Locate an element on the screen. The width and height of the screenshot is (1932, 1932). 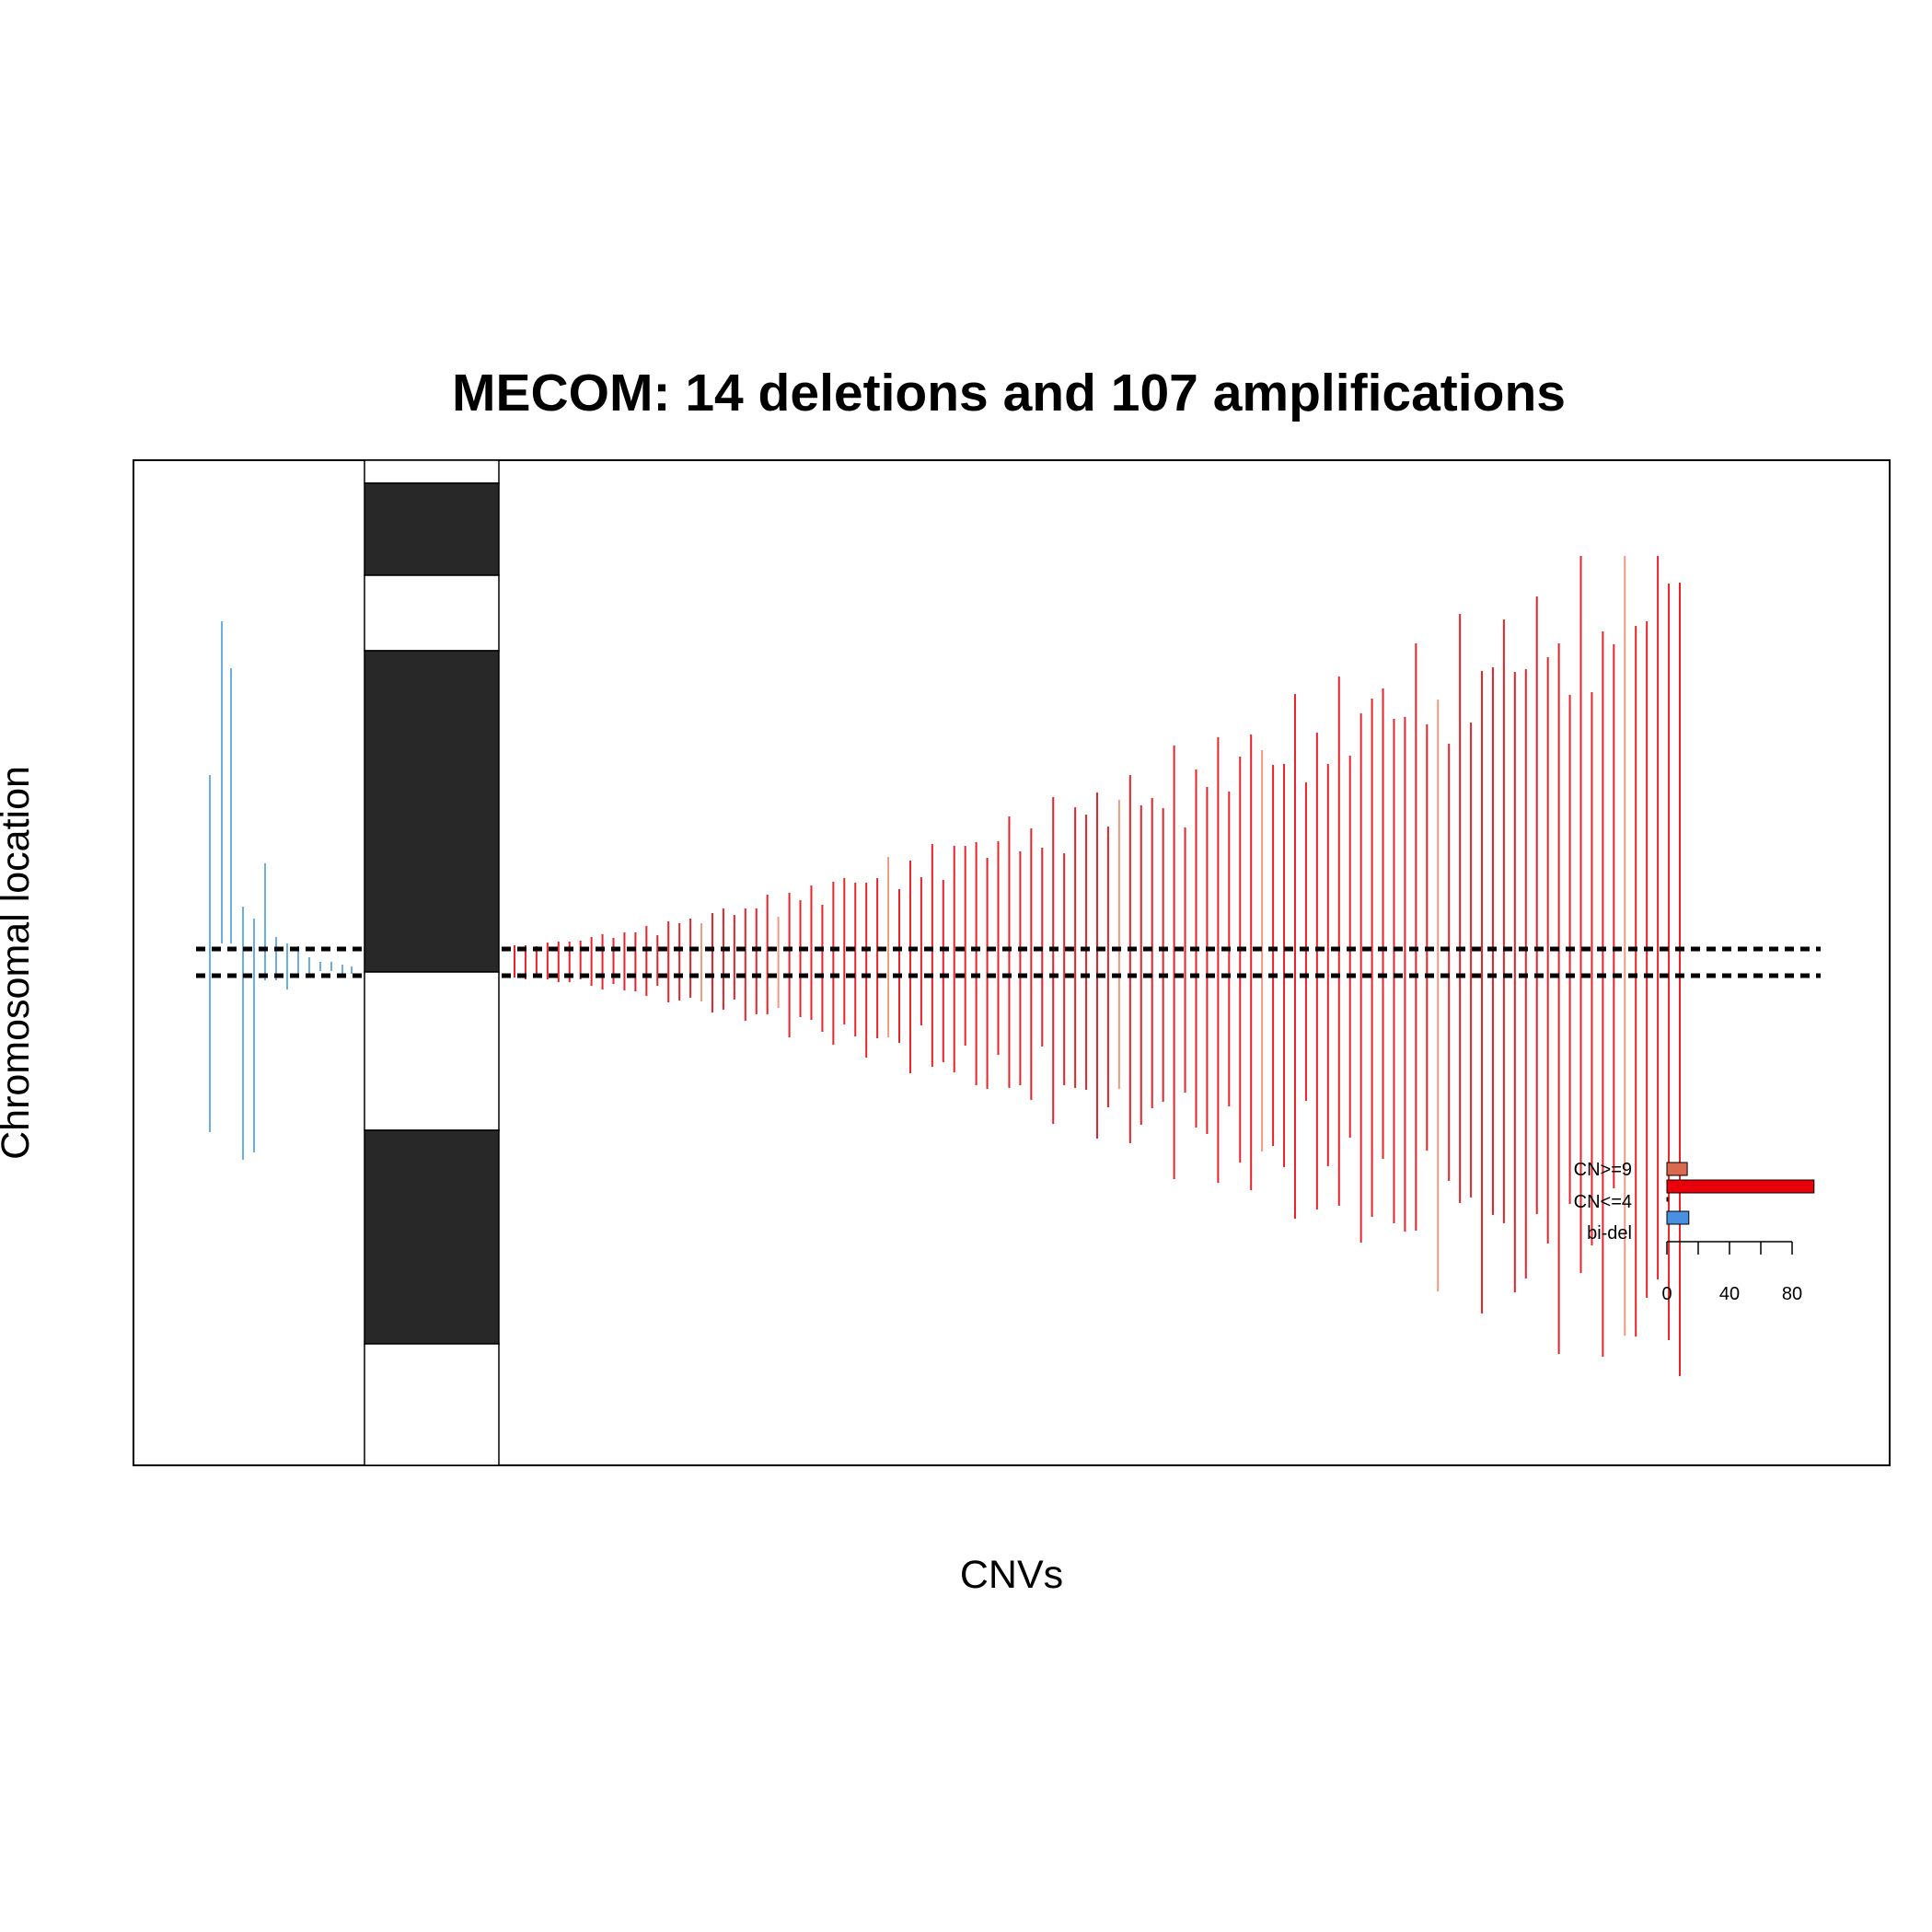
legend-tick-label-3: 80 is located at coordinates (1792, 1294).